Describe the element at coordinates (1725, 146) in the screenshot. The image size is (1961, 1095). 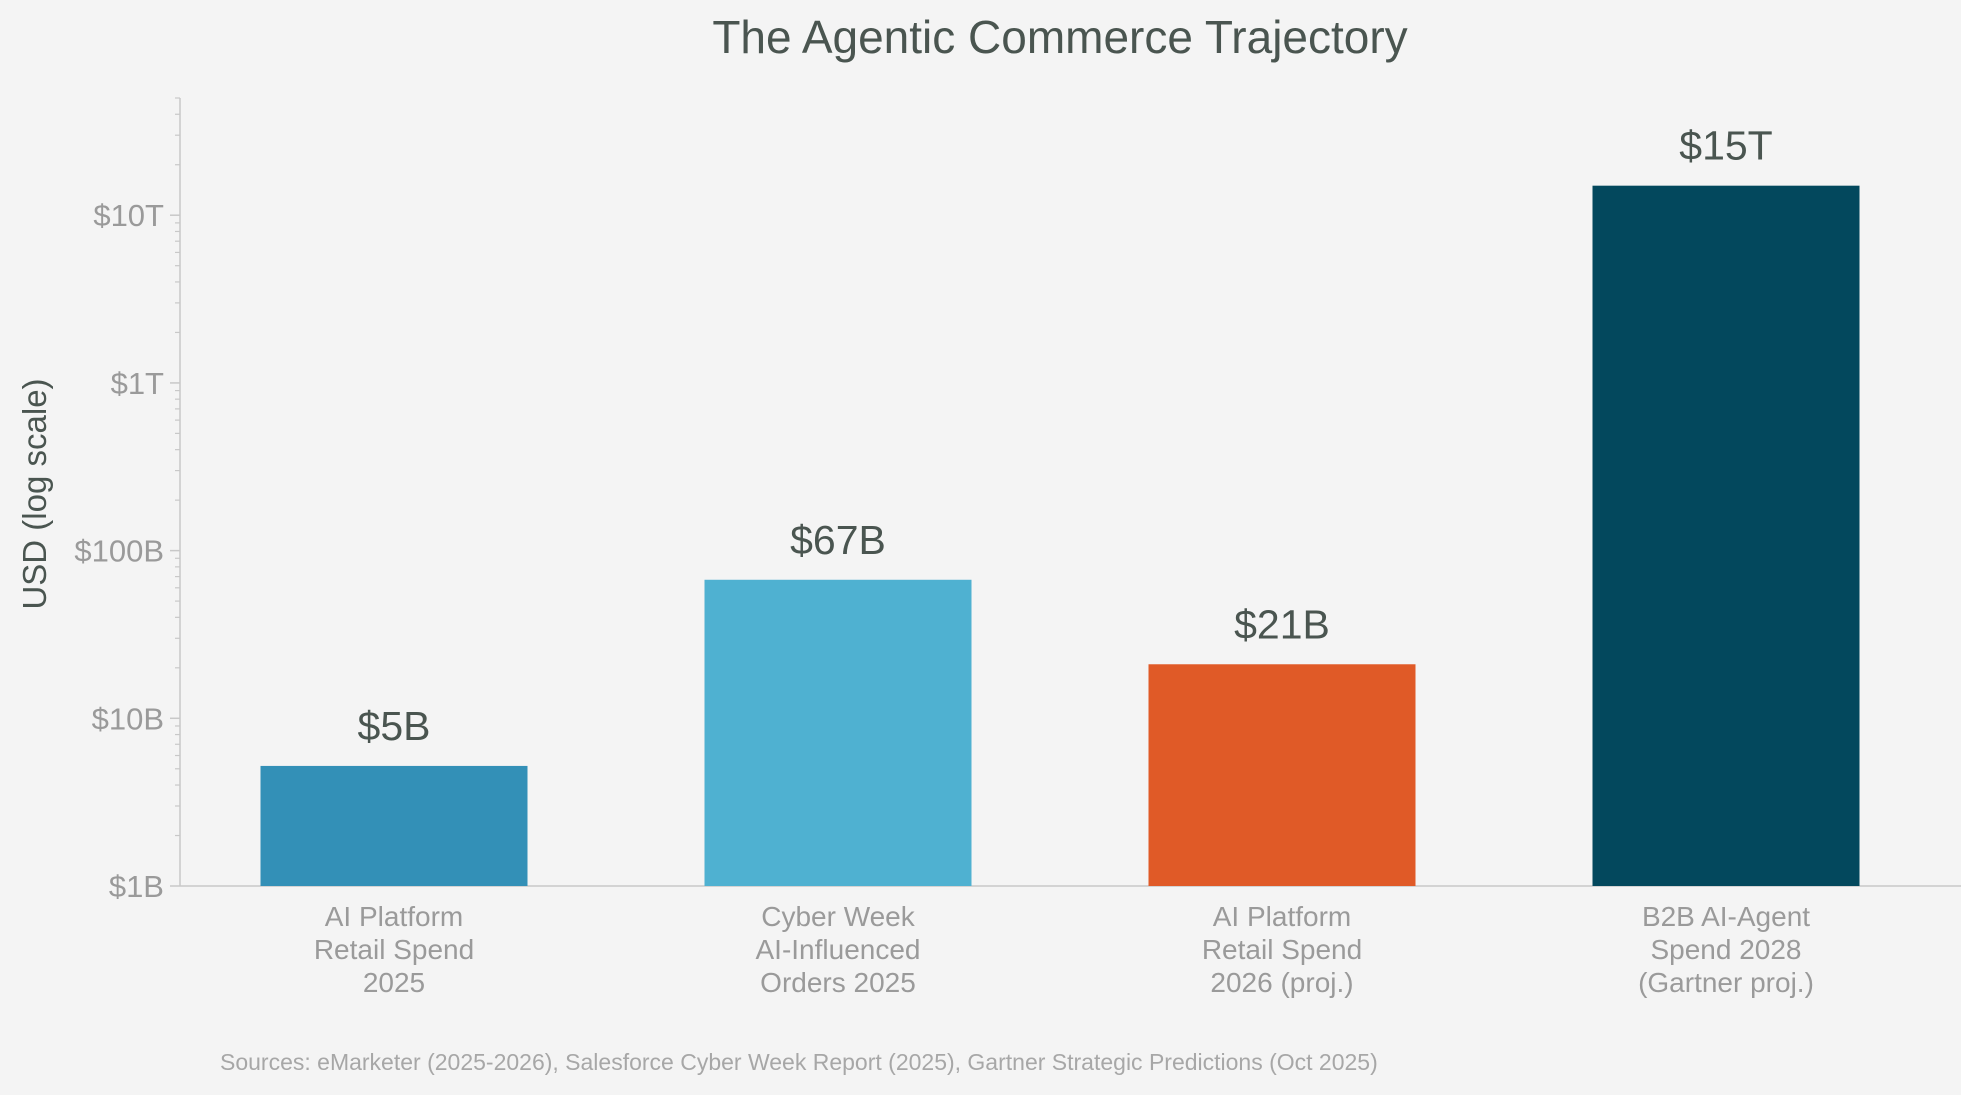
I see `bar-value-label: $15T` at that location.